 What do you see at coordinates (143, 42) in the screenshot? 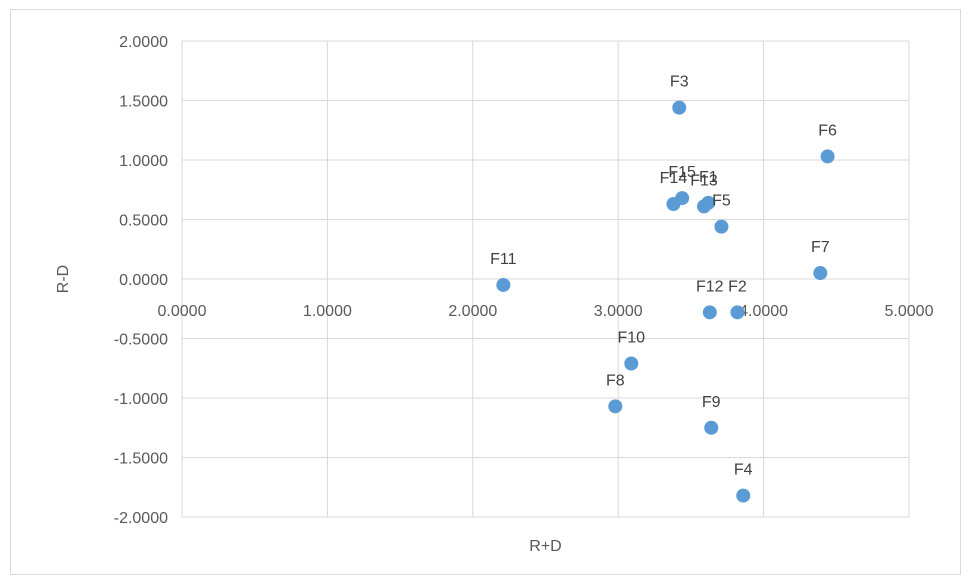
I see `y-tick-label: 2.0000` at bounding box center [143, 42].